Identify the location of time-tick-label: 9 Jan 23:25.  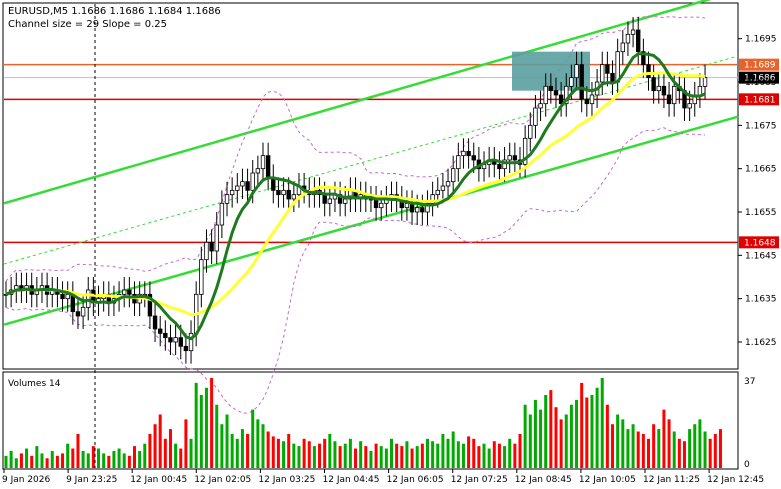
(91, 480).